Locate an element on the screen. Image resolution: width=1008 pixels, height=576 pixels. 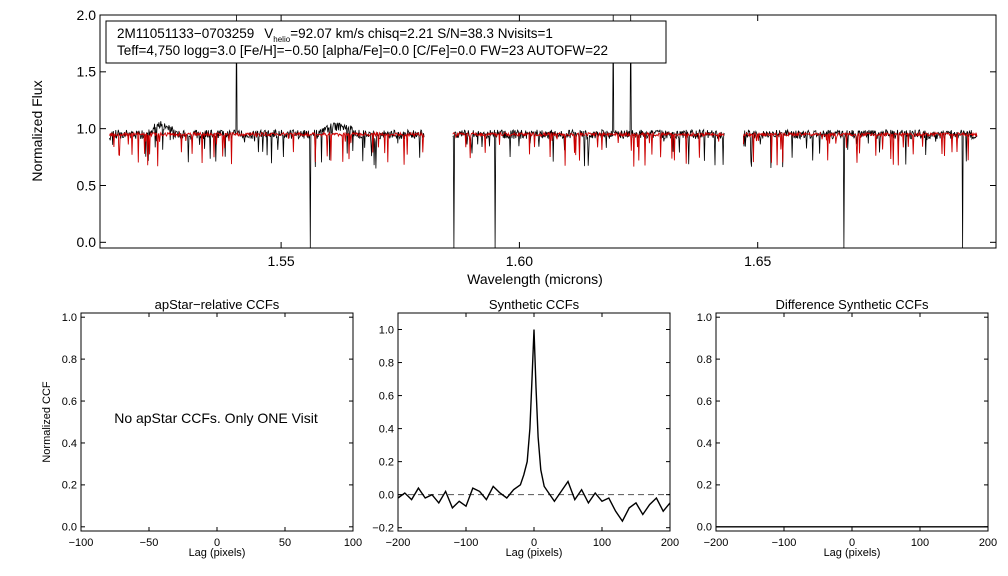
no-ccf-message: No apStar CCFs. Only ONE Visit is located at coordinates (216, 418).